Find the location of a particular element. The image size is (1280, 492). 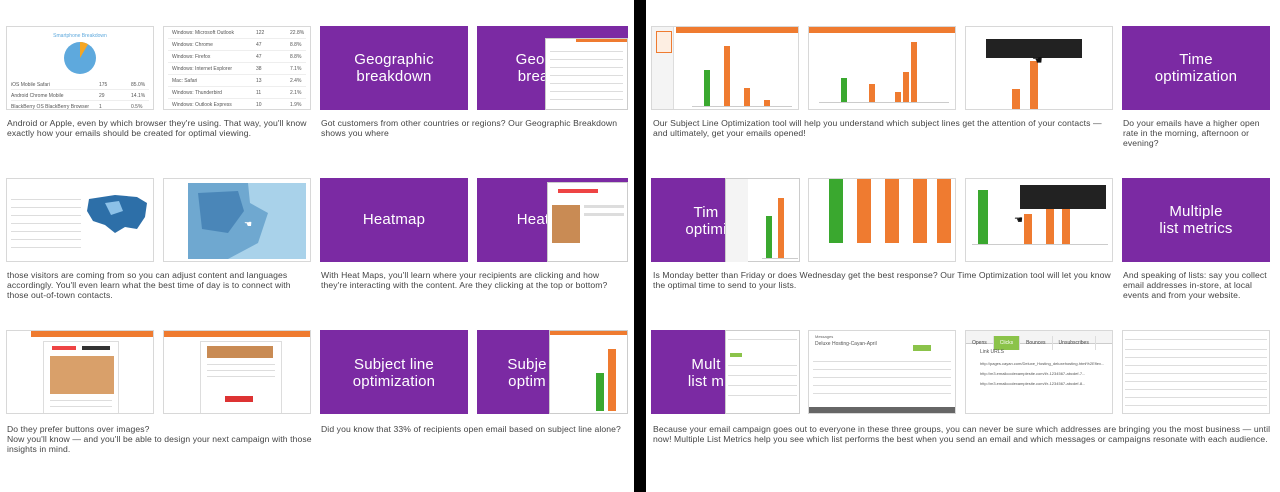

client-row: Windows: Firefox 47 8.8% is located at coordinates (237, 57).